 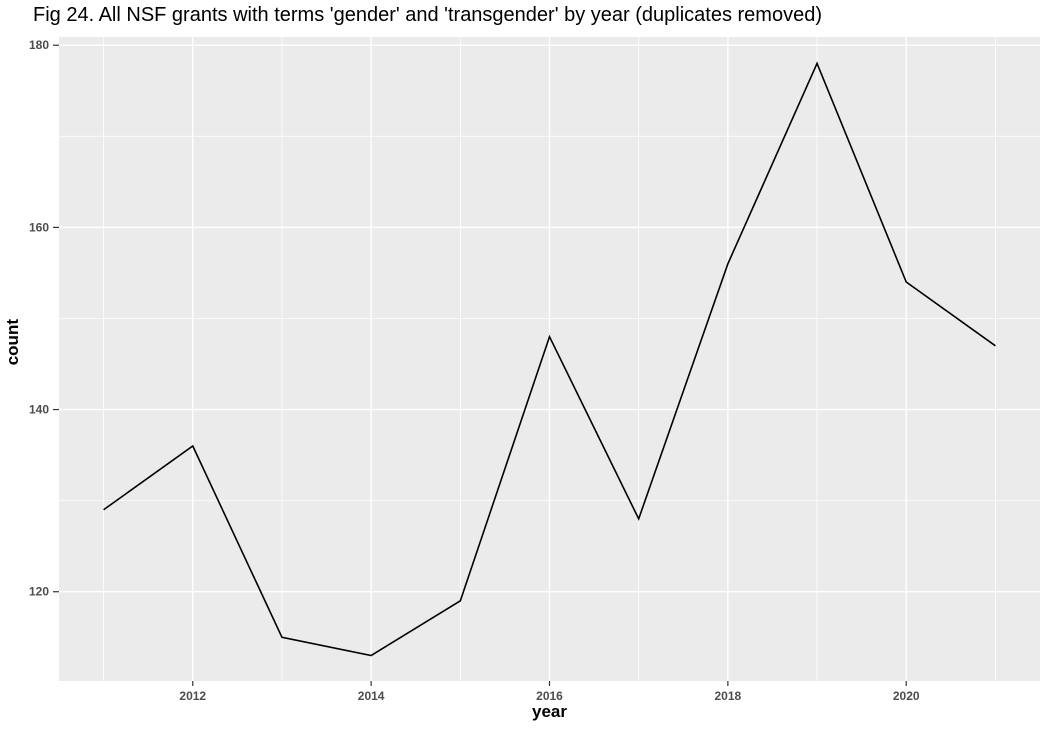 What do you see at coordinates (549, 711) in the screenshot?
I see `x-axis-title: year` at bounding box center [549, 711].